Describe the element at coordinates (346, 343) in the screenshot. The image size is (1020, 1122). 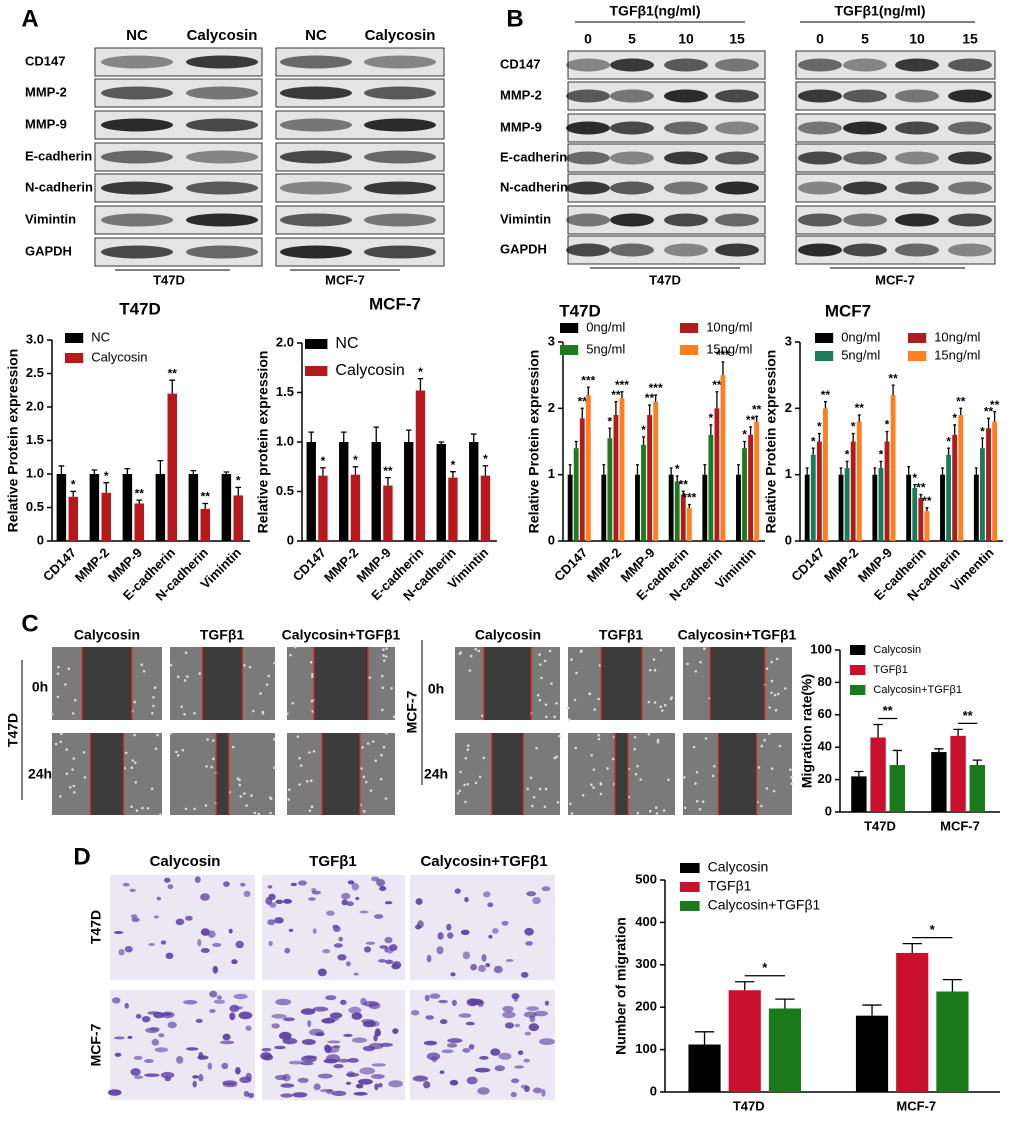
I see `legend-label: NC` at that location.